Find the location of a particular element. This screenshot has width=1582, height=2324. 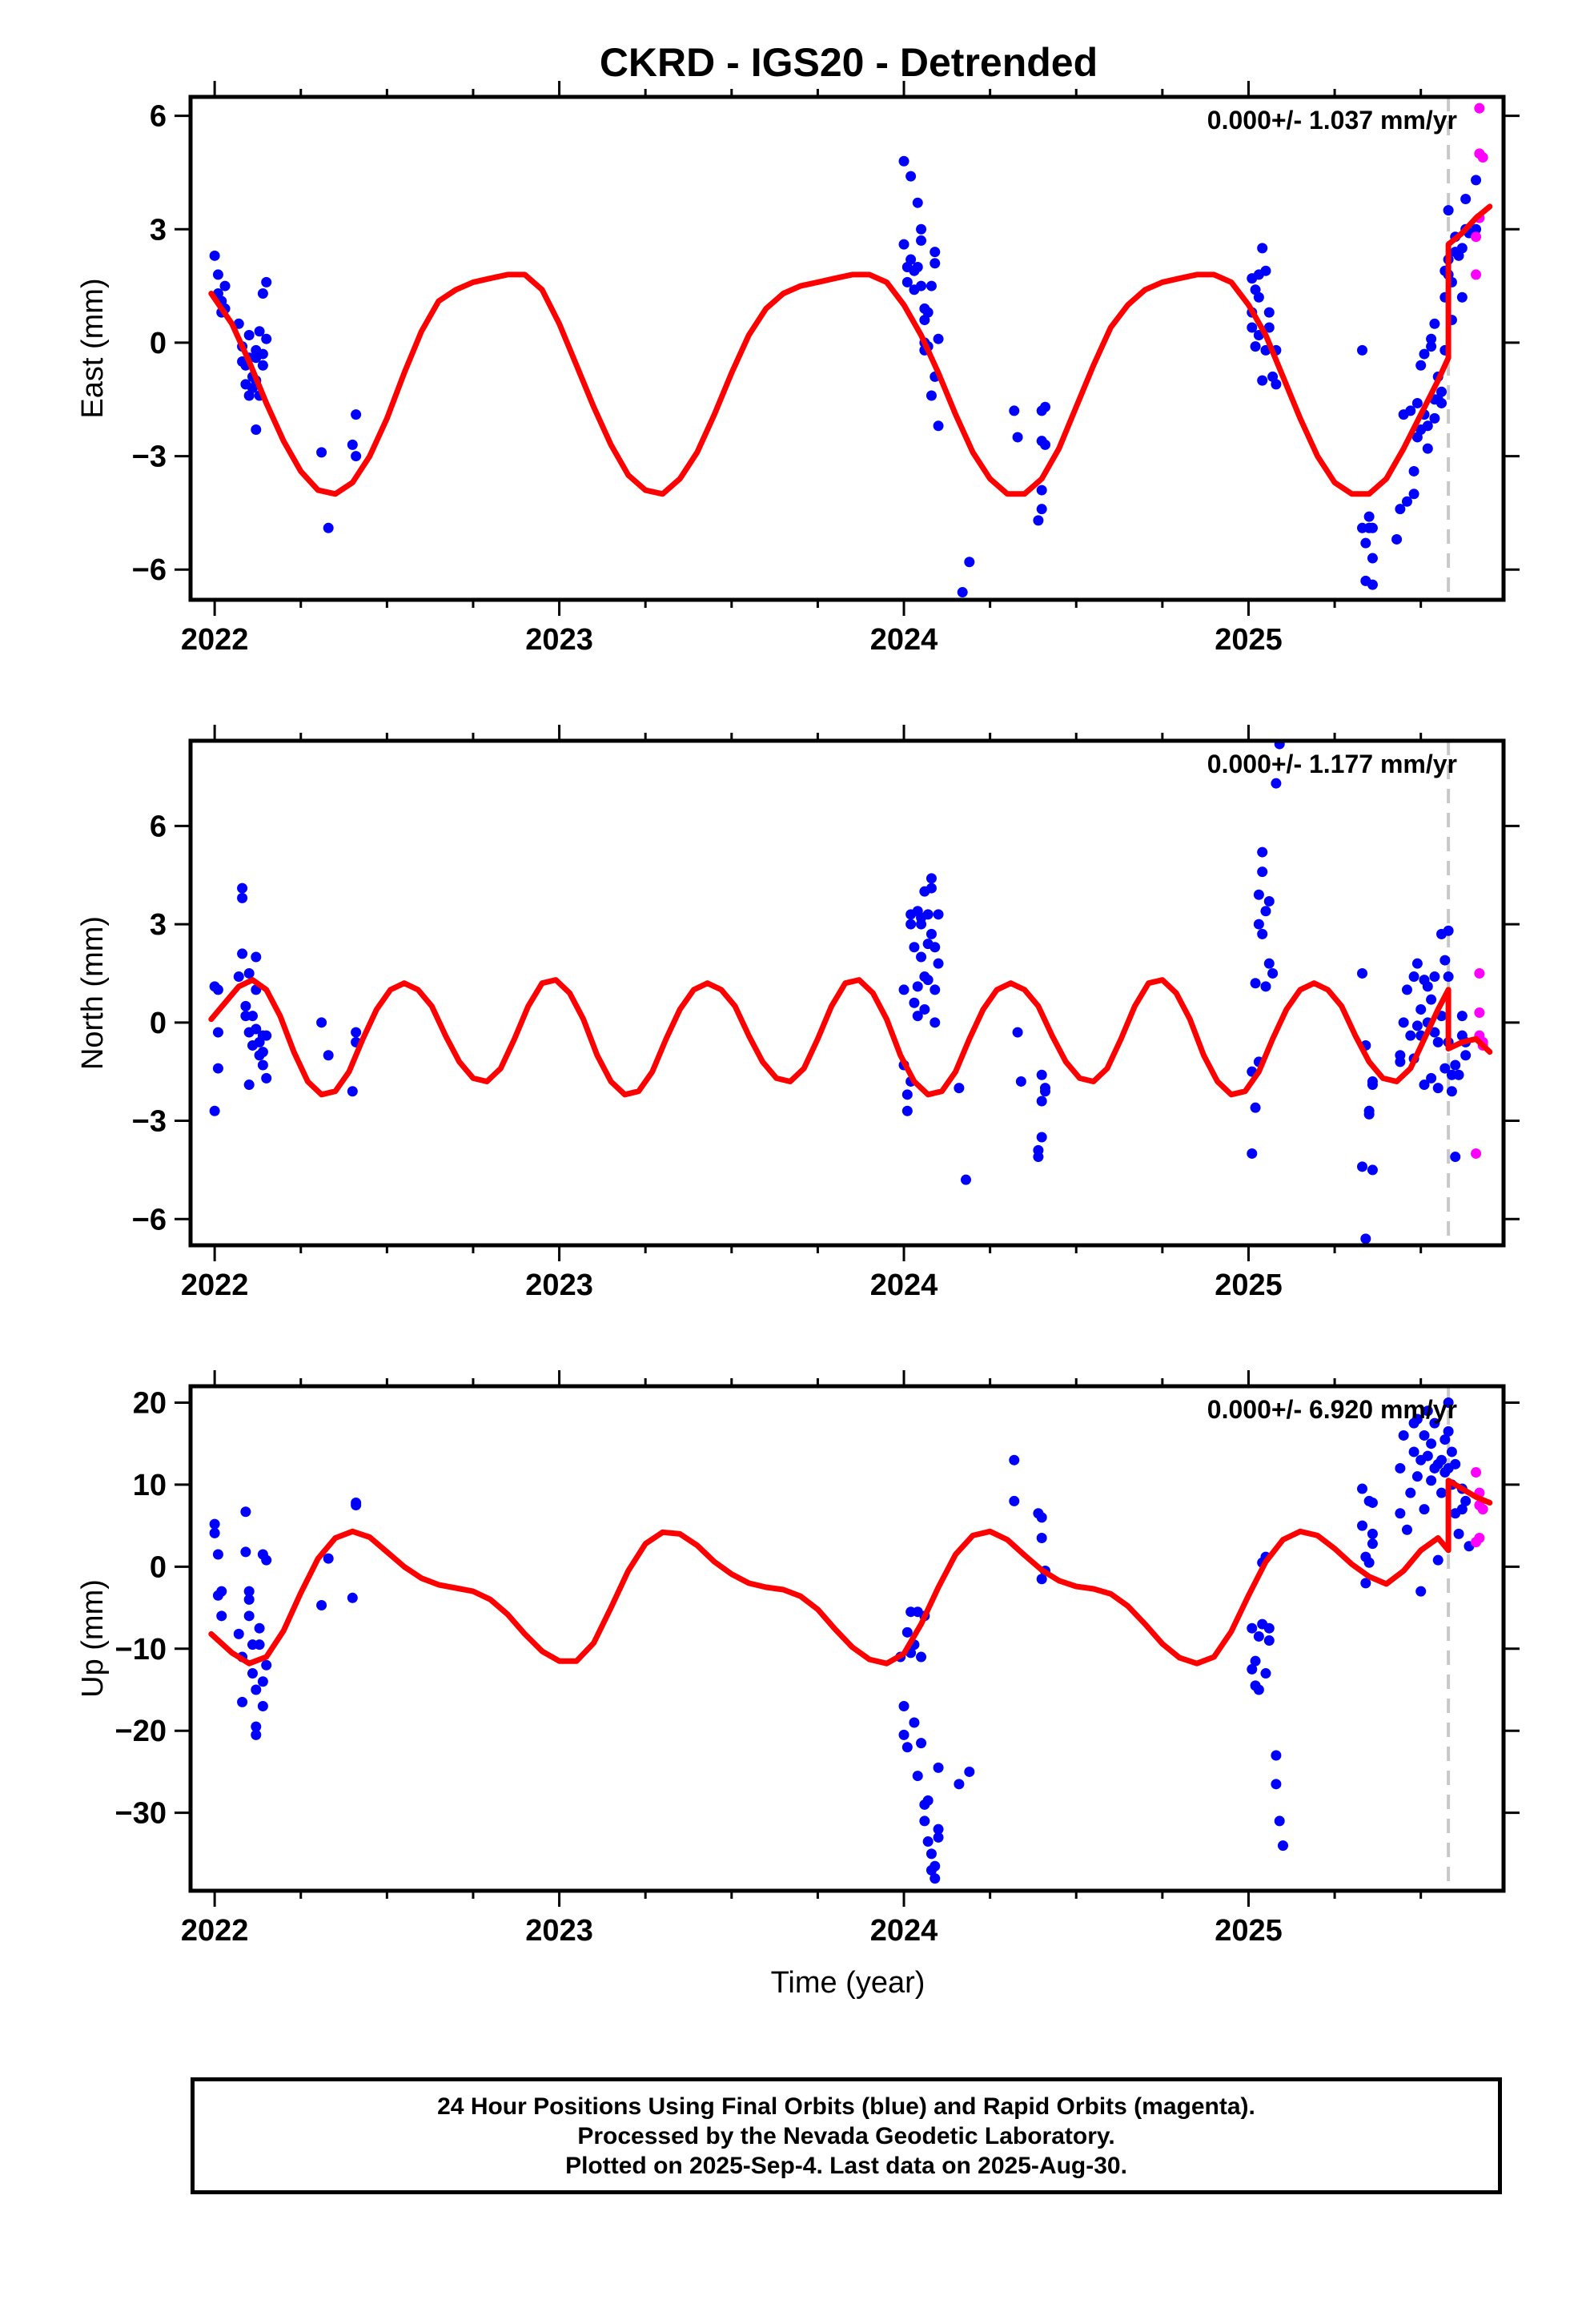

figure-title: CKRD - IGS20 - Detrended is located at coordinates (849, 62).